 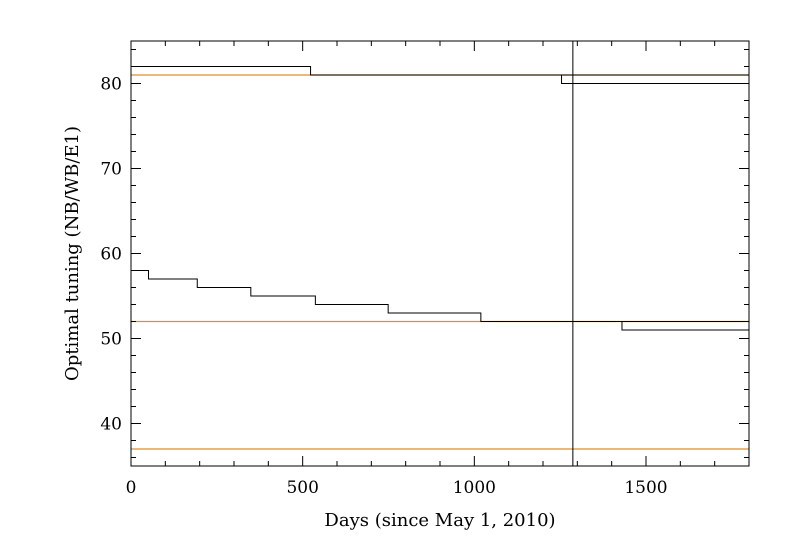 I want to click on x-tick-label: 0, so click(x=131, y=488).